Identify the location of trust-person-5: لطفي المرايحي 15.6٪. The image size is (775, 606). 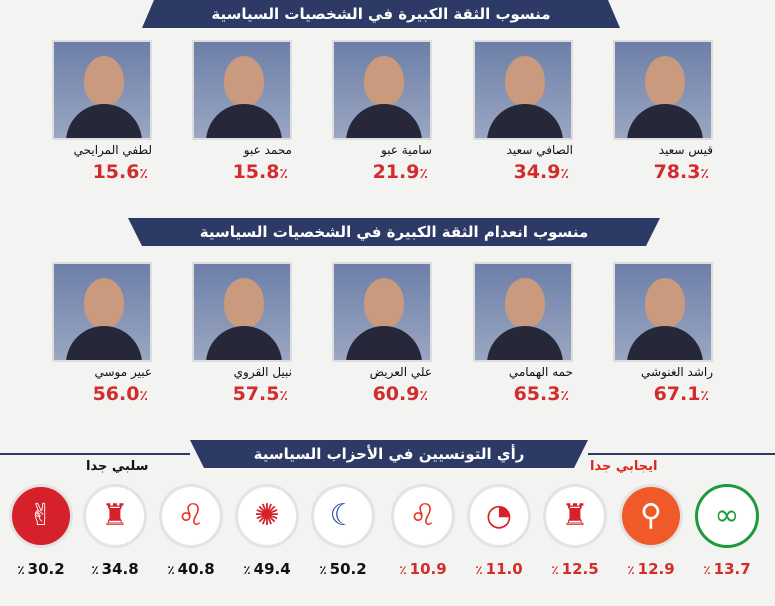
(102, 111).